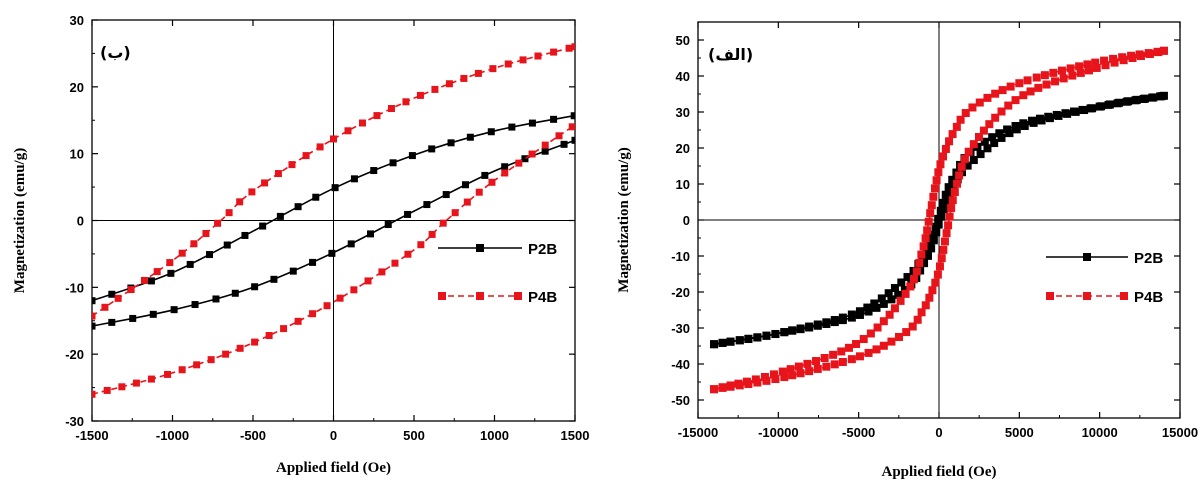  Describe the element at coordinates (1050, 296) in the screenshot. I see `legend-marker-p4b` at that location.